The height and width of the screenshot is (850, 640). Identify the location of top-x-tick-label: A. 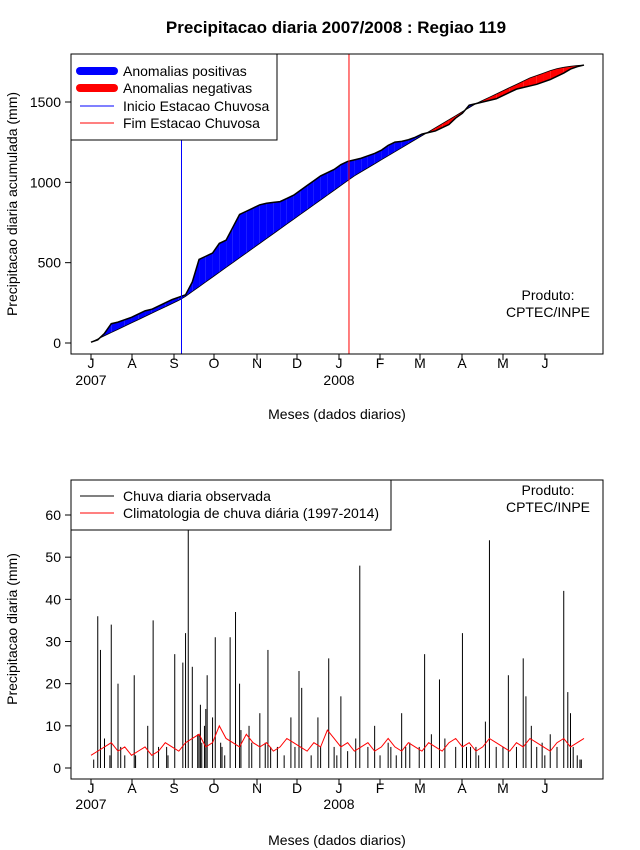
(132, 363).